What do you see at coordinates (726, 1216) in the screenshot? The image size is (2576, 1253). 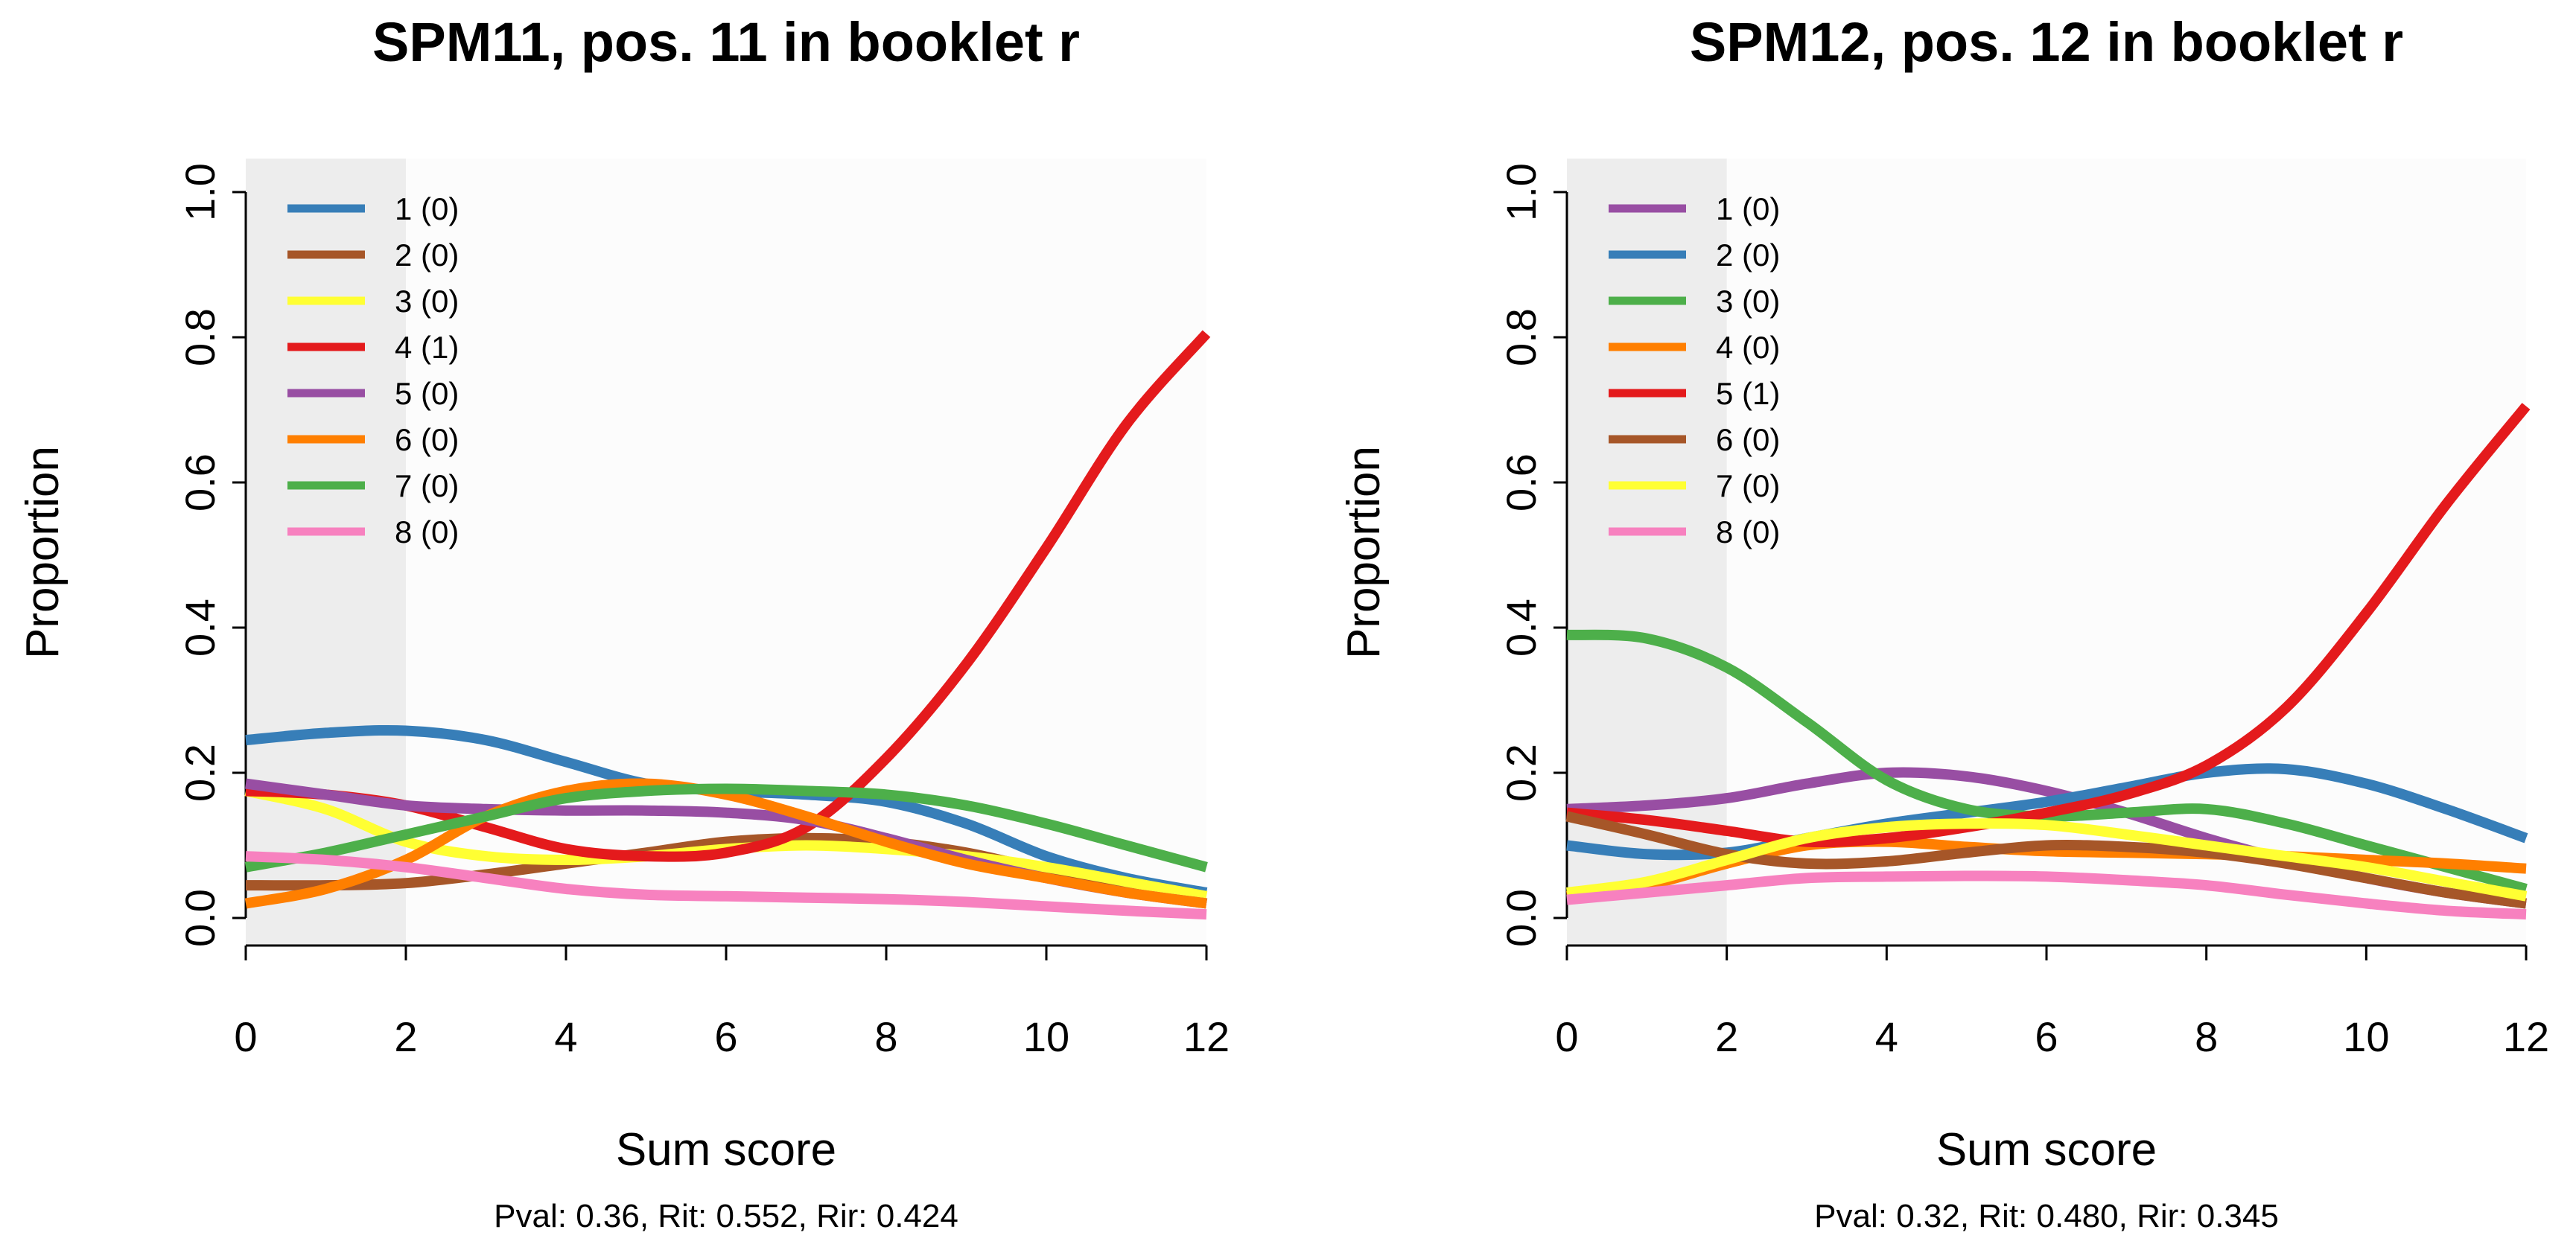 I see `stats-text: Pval: 0.36, Rit: 0.552, Rir: 0.424` at bounding box center [726, 1216].